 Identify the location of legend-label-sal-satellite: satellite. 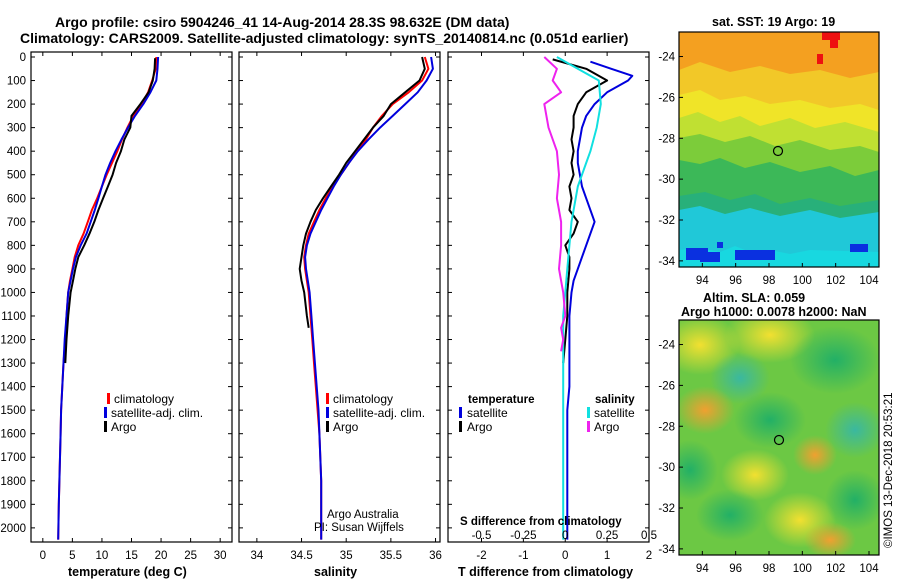
(614, 413).